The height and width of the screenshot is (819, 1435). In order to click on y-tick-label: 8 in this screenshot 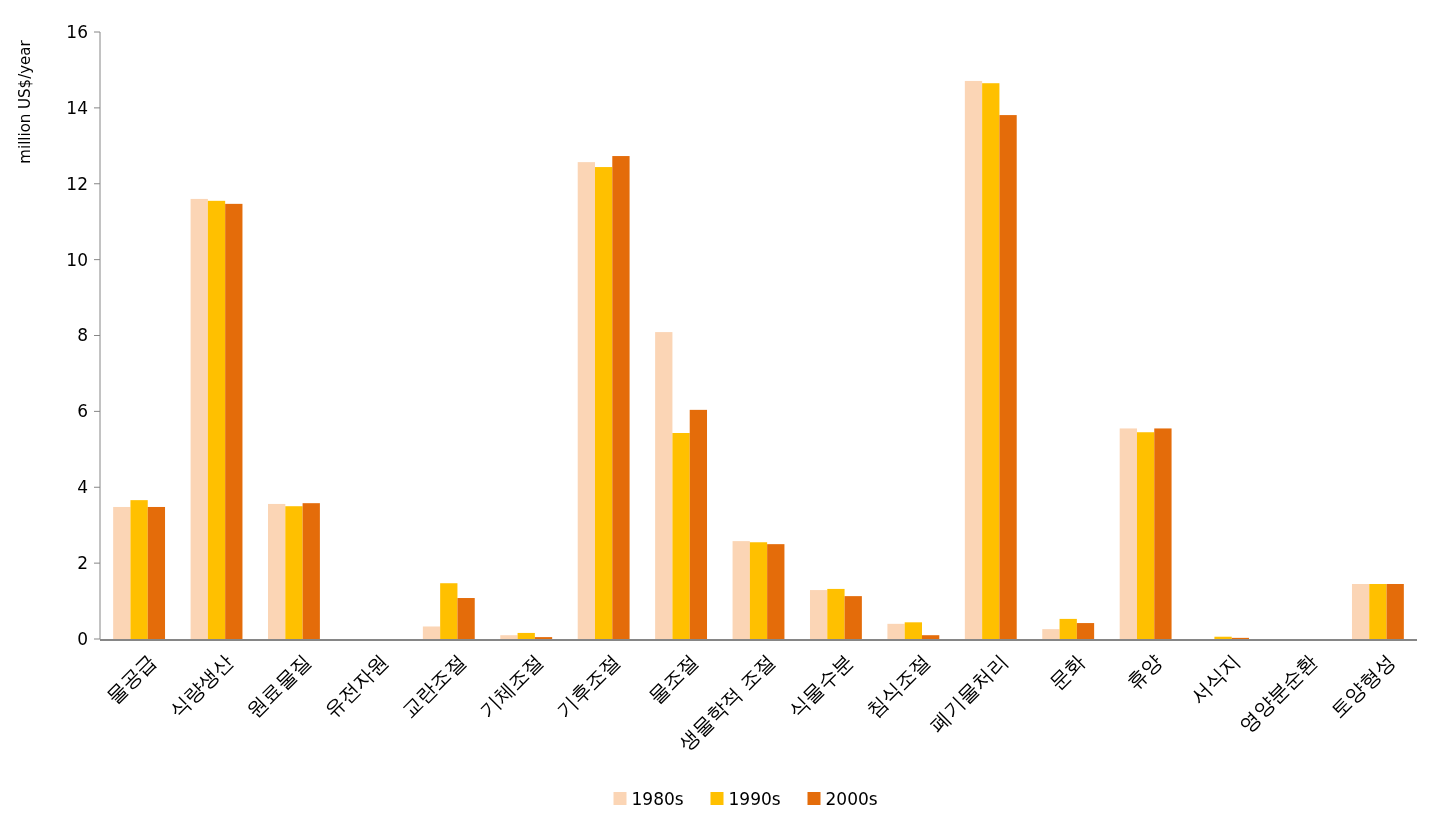, I will do `click(82, 335)`.